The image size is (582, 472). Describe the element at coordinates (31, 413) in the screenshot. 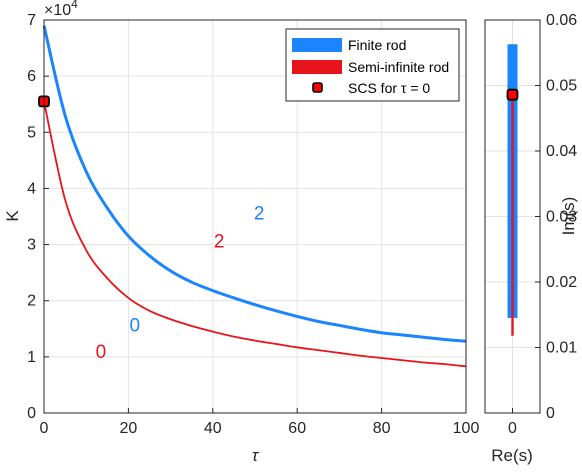

I see `y-tick-label: 0` at that location.